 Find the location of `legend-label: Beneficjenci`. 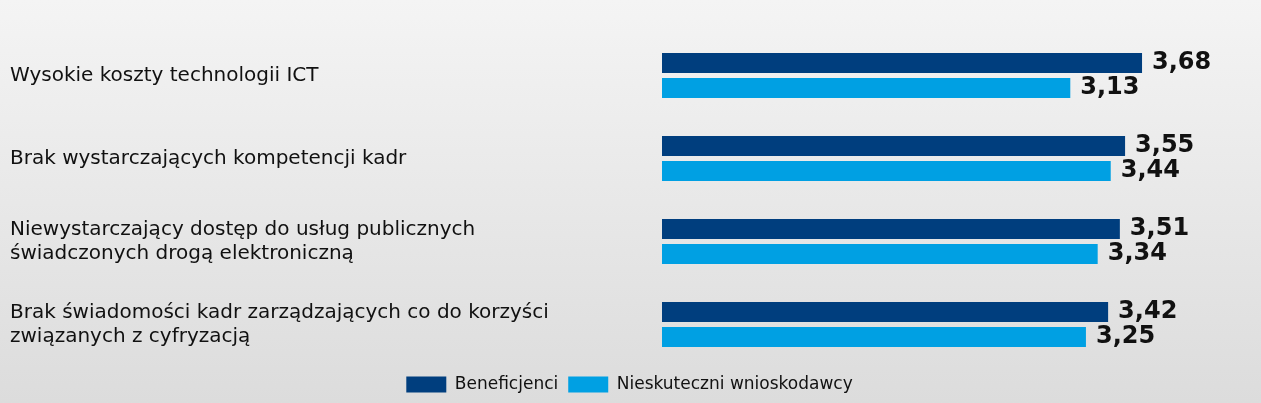

legend-label: Beneficjenci is located at coordinates (506, 382).